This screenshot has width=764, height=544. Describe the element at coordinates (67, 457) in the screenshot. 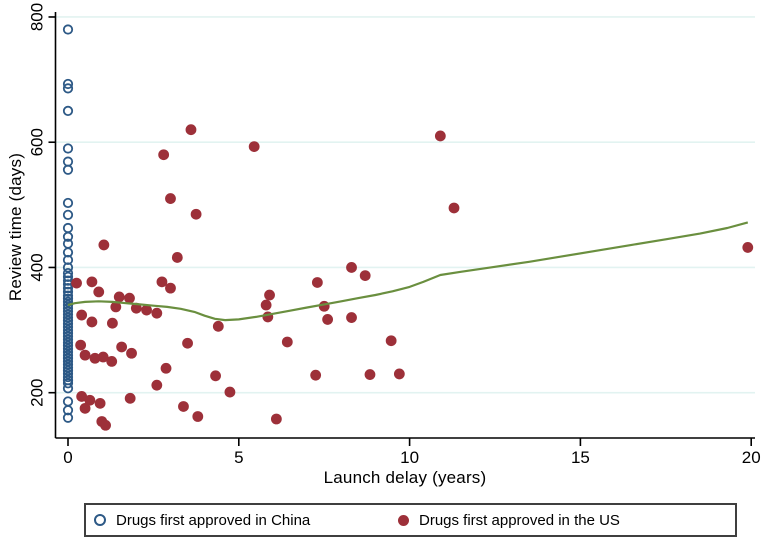

I see `x-tick-label: 0` at that location.